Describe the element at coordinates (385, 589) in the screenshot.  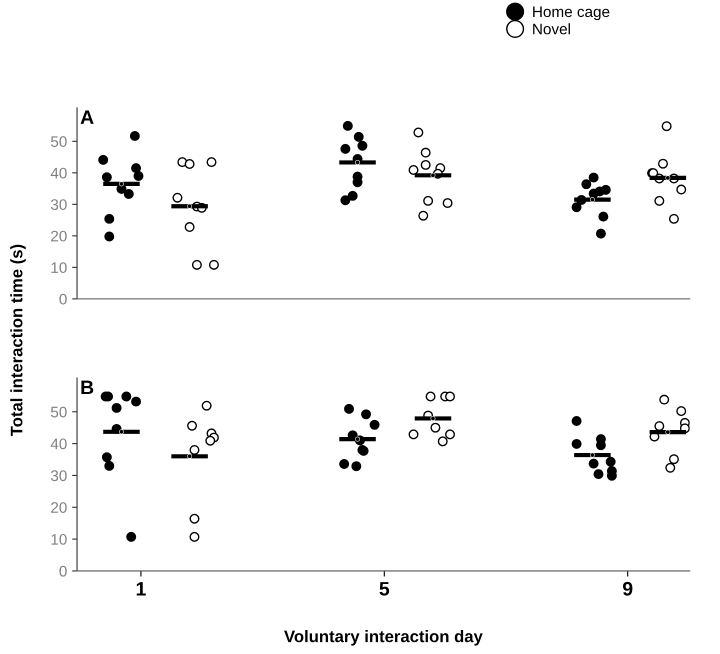
I see `x-tick-label: 5` at that location.